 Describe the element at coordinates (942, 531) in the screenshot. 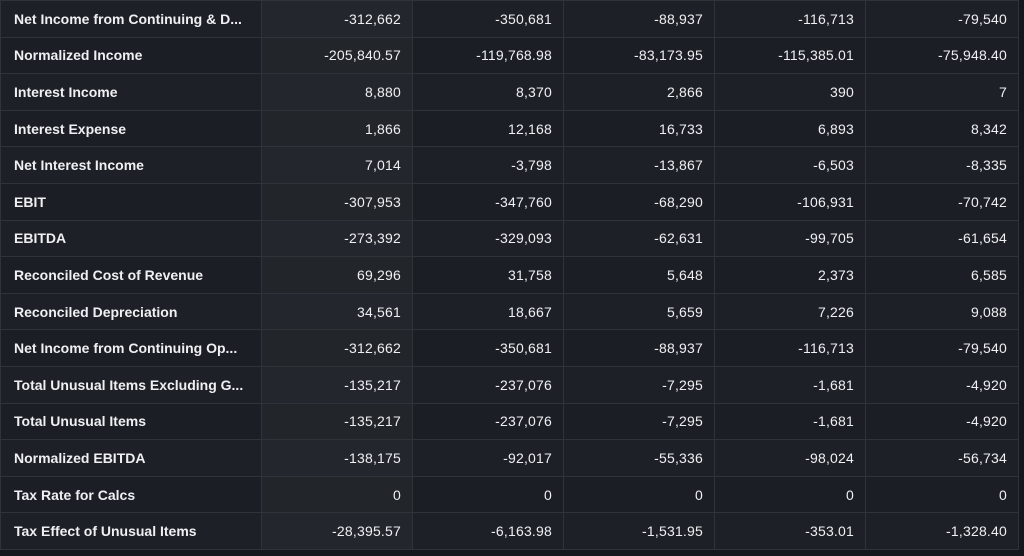

I see `value-cell: -1,328.40` at that location.